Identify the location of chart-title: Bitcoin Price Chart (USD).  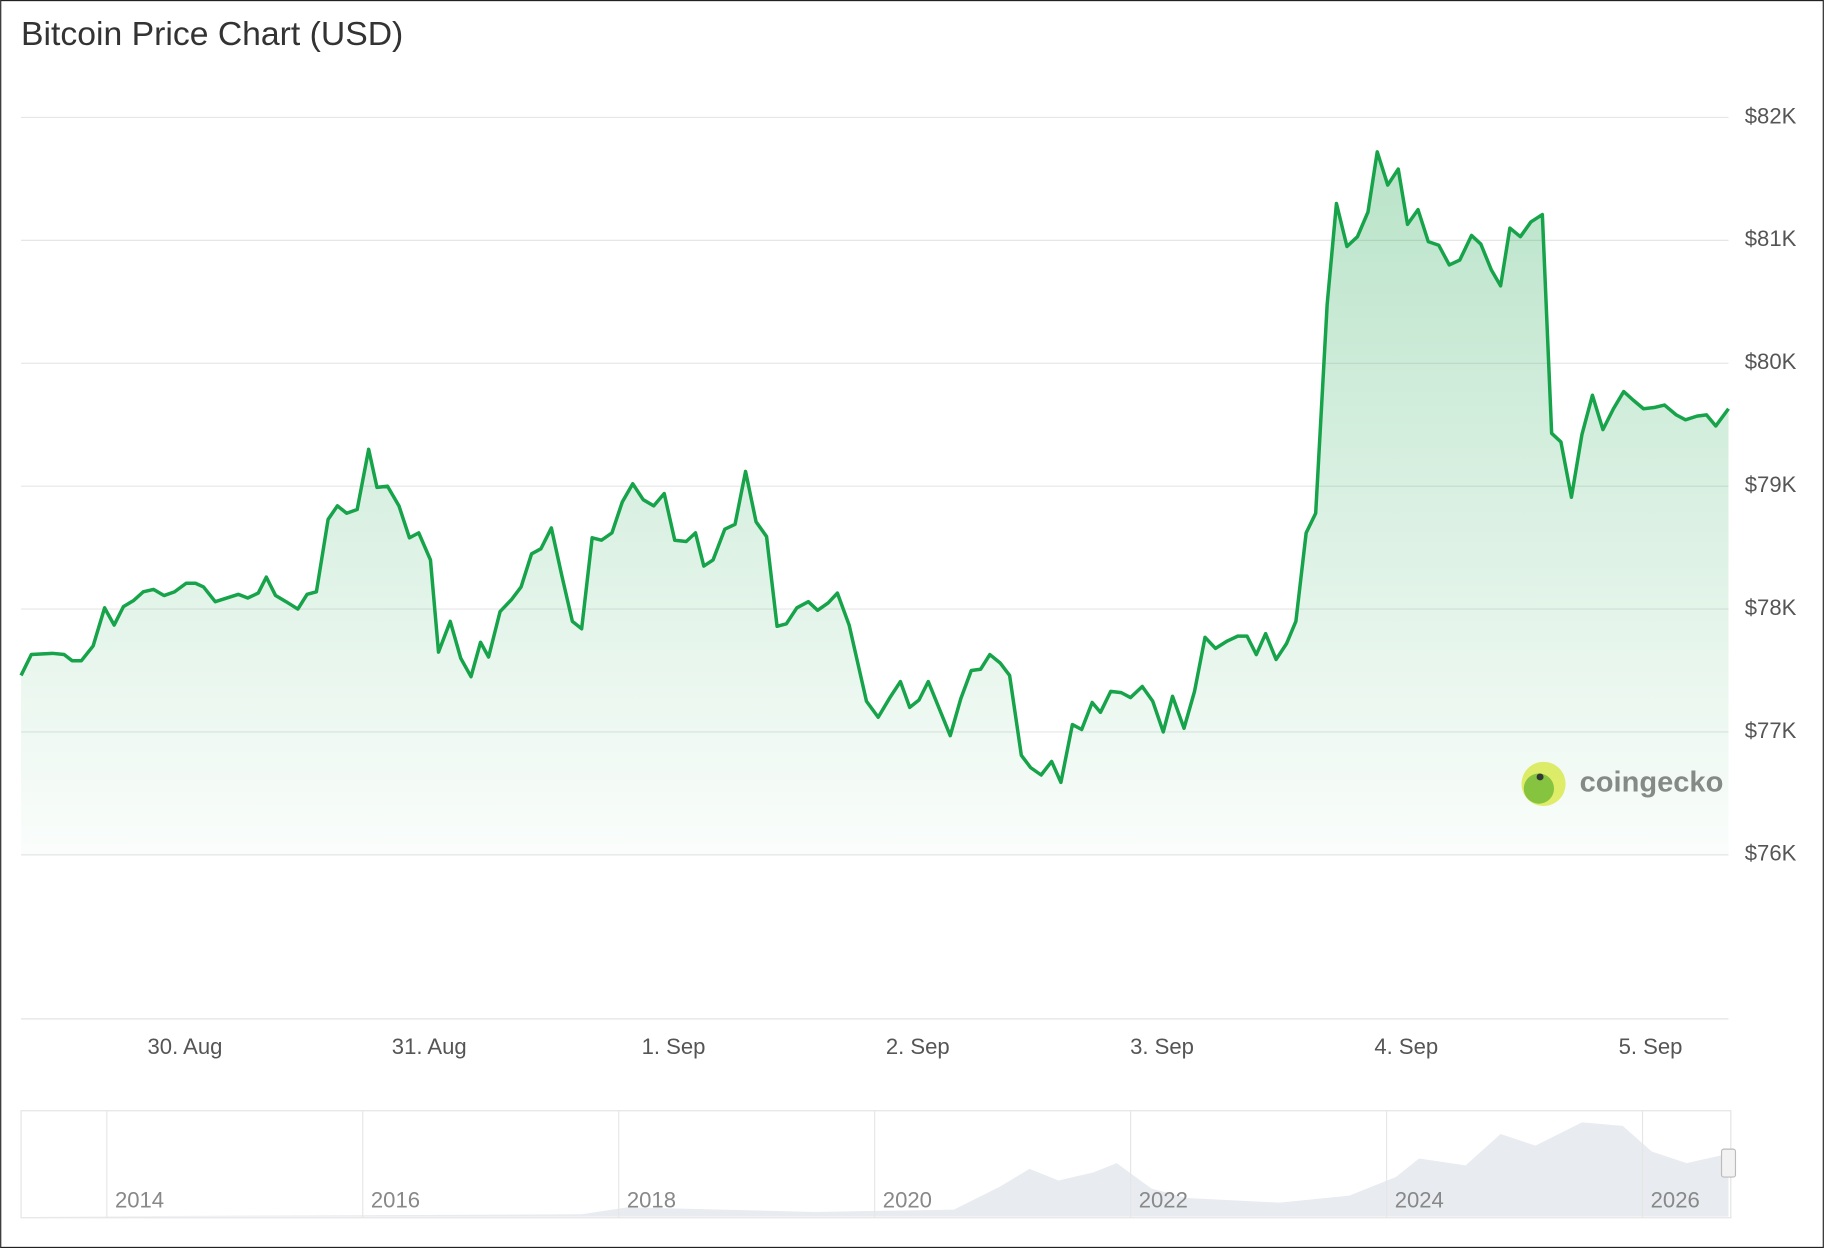
(212, 34).